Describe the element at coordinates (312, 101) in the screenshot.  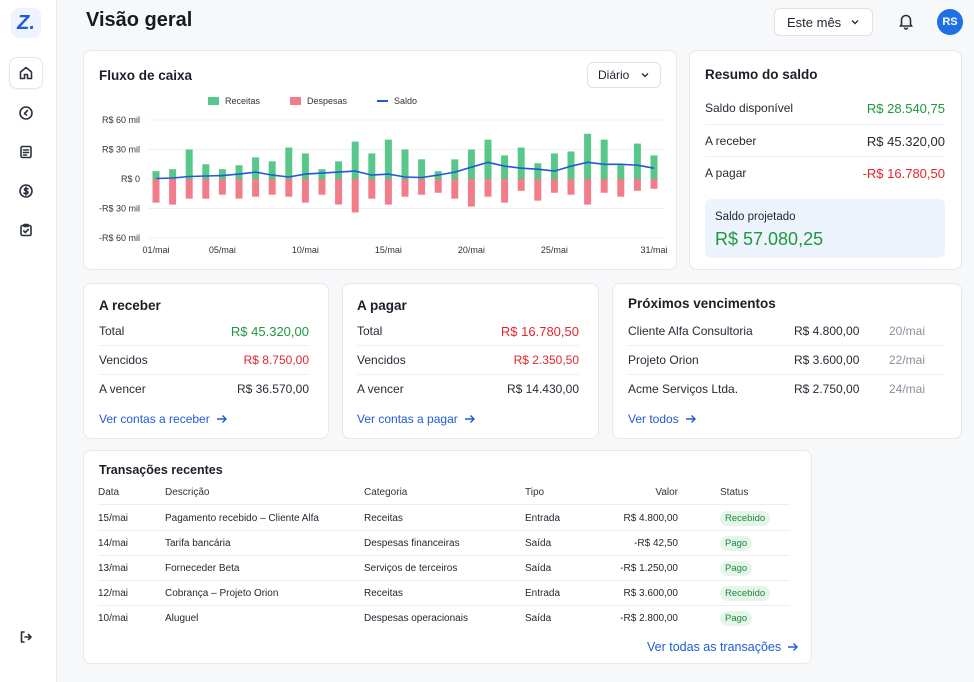
I see `chart-legend: Receitas Despesas Saldo` at that location.